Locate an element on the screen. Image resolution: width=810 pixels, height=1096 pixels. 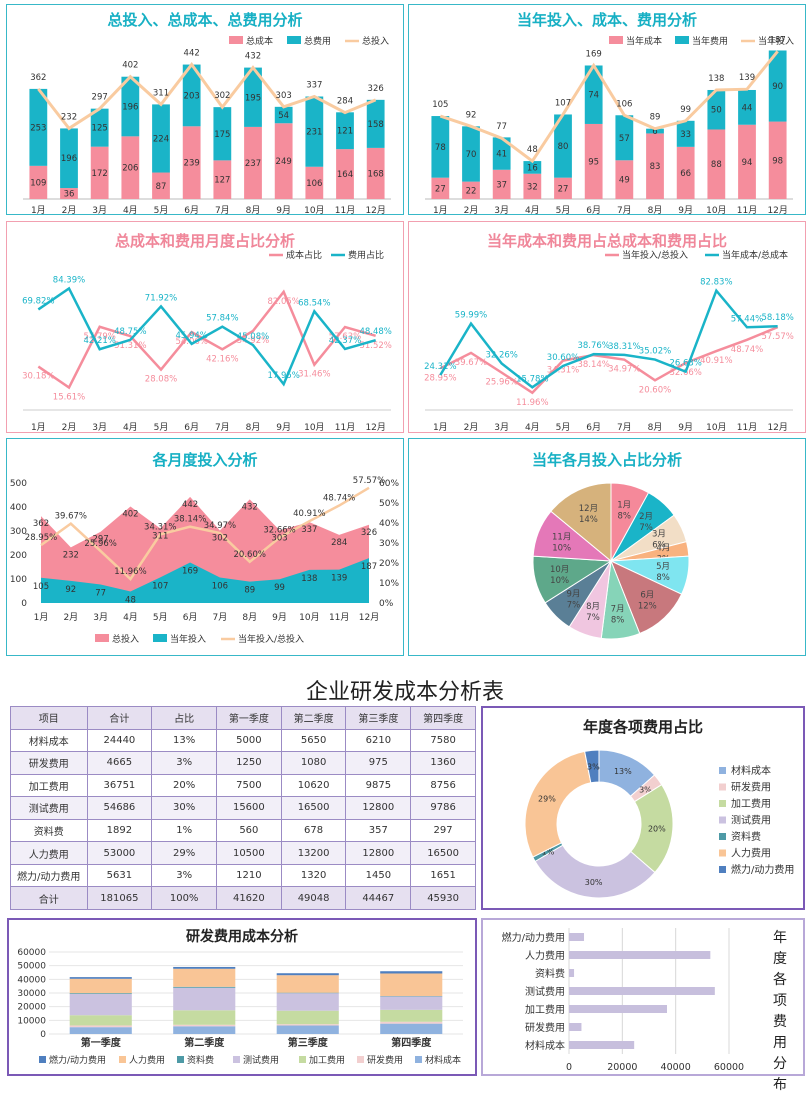
c8-ytick-3: 30000 is located at coordinates (31, 994).